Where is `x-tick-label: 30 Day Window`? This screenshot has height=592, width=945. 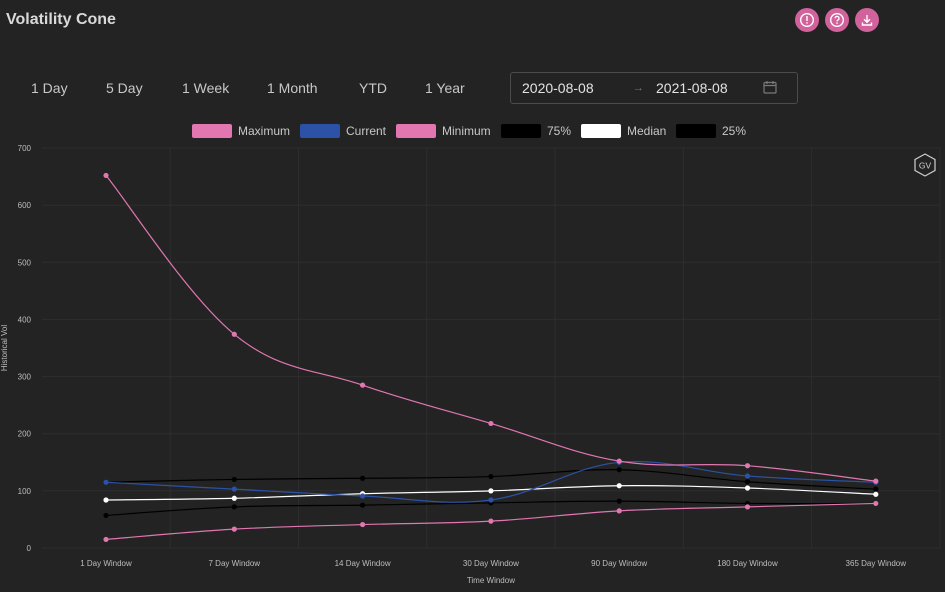 x-tick-label: 30 Day Window is located at coordinates (491, 563).